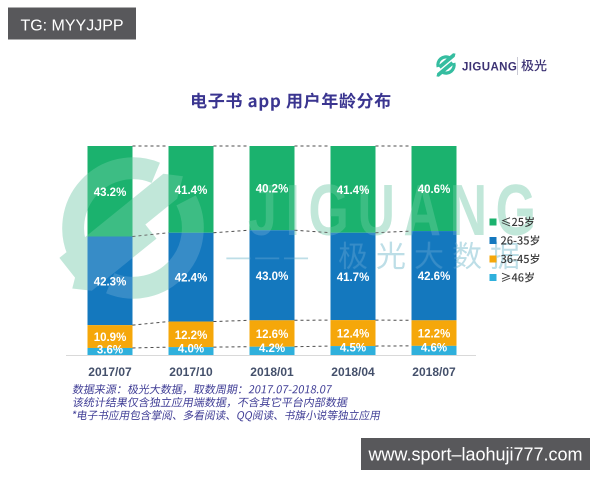 Image resolution: width=600 pixels, height=480 pixels. Describe the element at coordinates (434, 372) in the screenshot. I see `svg-text: 2018/07` at that location.